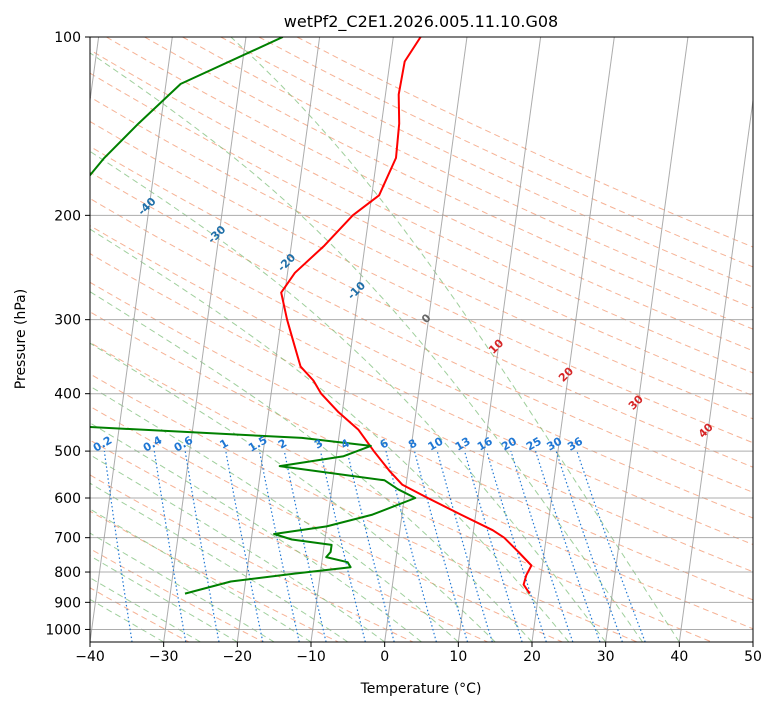  Describe the element at coordinates (67, 216) in the screenshot. I see `y-tick-label: 200` at that location.